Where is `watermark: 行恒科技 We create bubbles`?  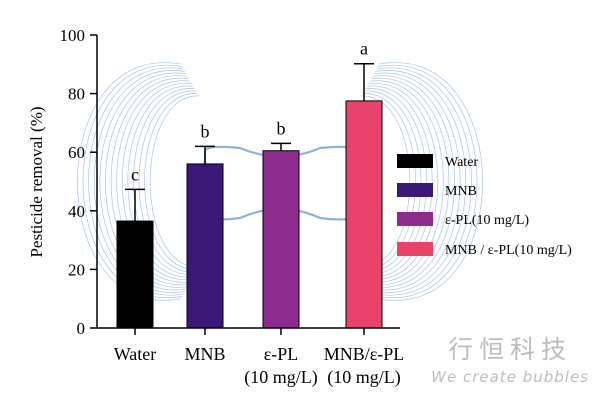 watermark: 行恒科技 We create bubbles is located at coordinates (510, 358).